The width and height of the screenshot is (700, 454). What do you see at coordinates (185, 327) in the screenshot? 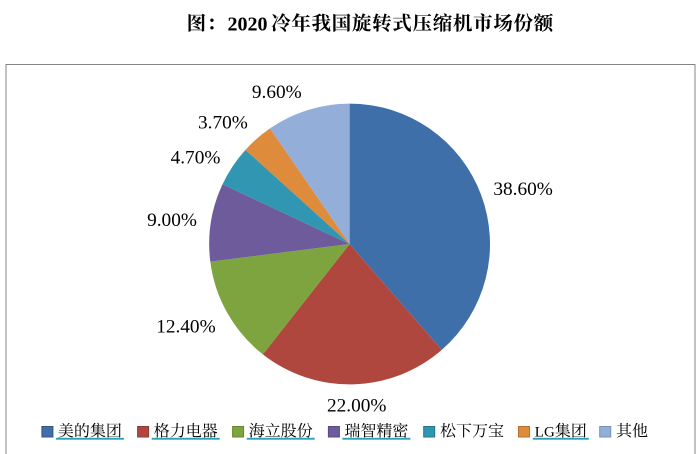
I see `svg-text: 12.40%` at bounding box center [185, 327].